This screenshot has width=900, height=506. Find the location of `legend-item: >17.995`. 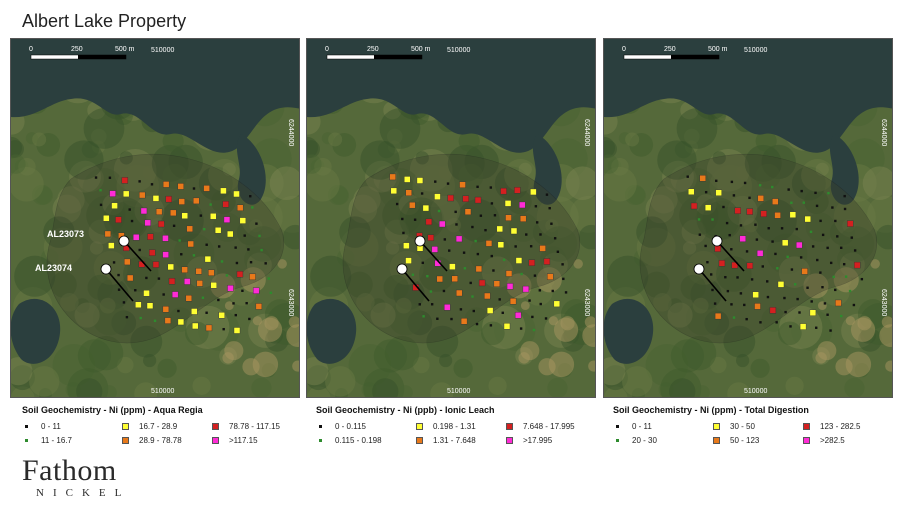

legend-item: >17.995 is located at coordinates (551, 440).